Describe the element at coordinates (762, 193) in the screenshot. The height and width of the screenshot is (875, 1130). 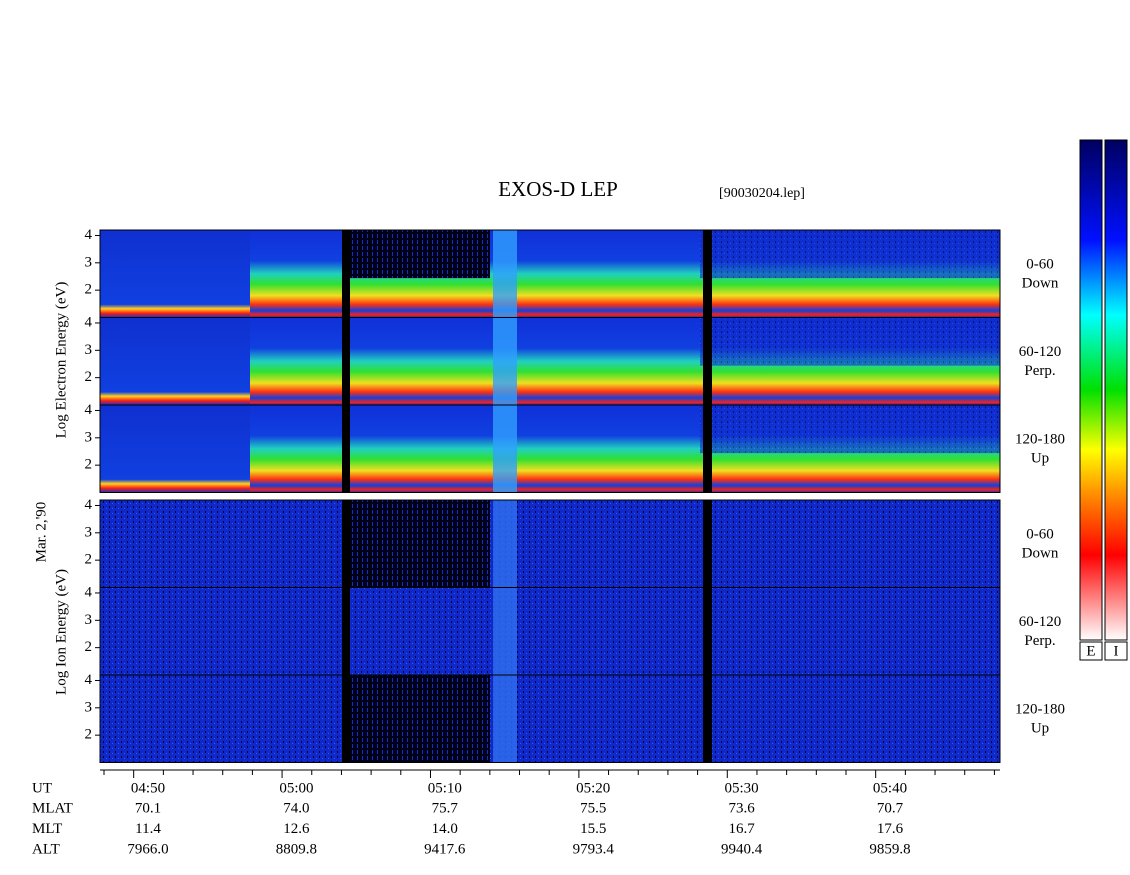
I see `file-name: [90030204.lep]` at that location.